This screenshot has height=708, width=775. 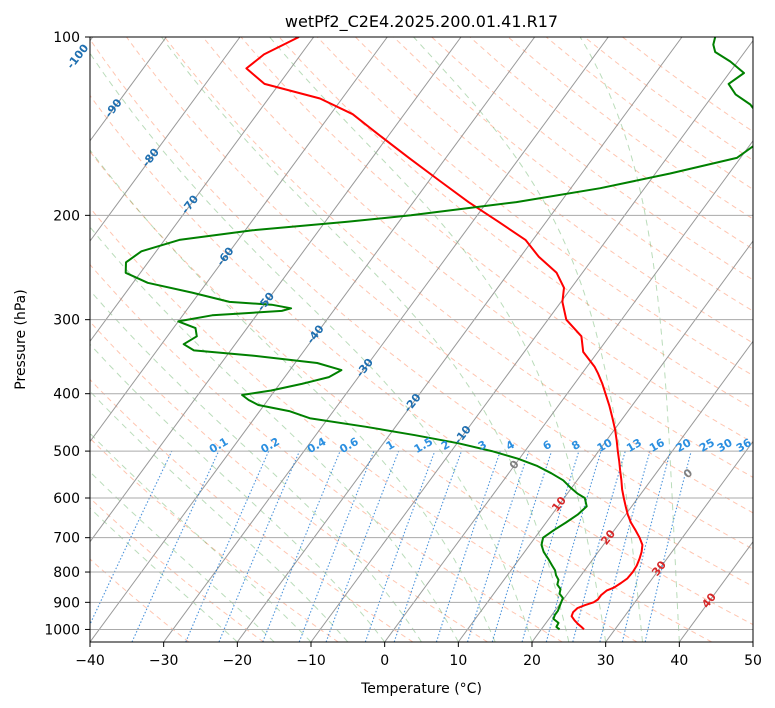 I want to click on chart-title: wetPf2_C2E4.2025.200.01.41.R17, so click(x=421, y=22).